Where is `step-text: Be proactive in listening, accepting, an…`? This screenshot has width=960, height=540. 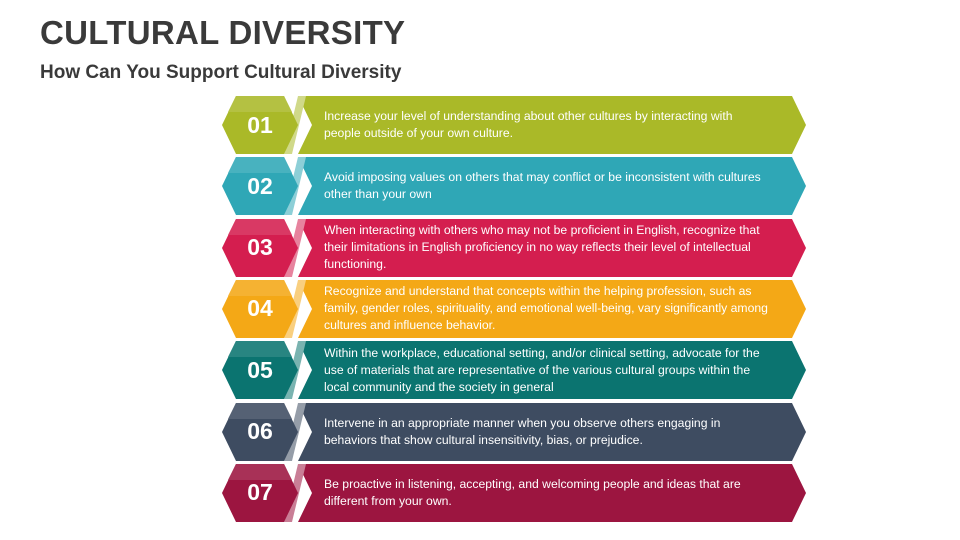 step-text: Be proactive in listening, accepting, an… is located at coordinates (532, 492).